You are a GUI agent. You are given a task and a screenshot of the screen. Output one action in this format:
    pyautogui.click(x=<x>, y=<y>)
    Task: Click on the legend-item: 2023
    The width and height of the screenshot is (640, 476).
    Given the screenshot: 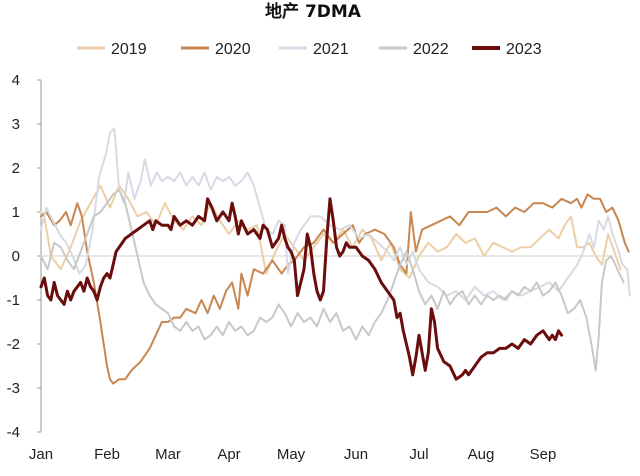 What is the action you would take?
    pyautogui.click(x=507, y=49)
    